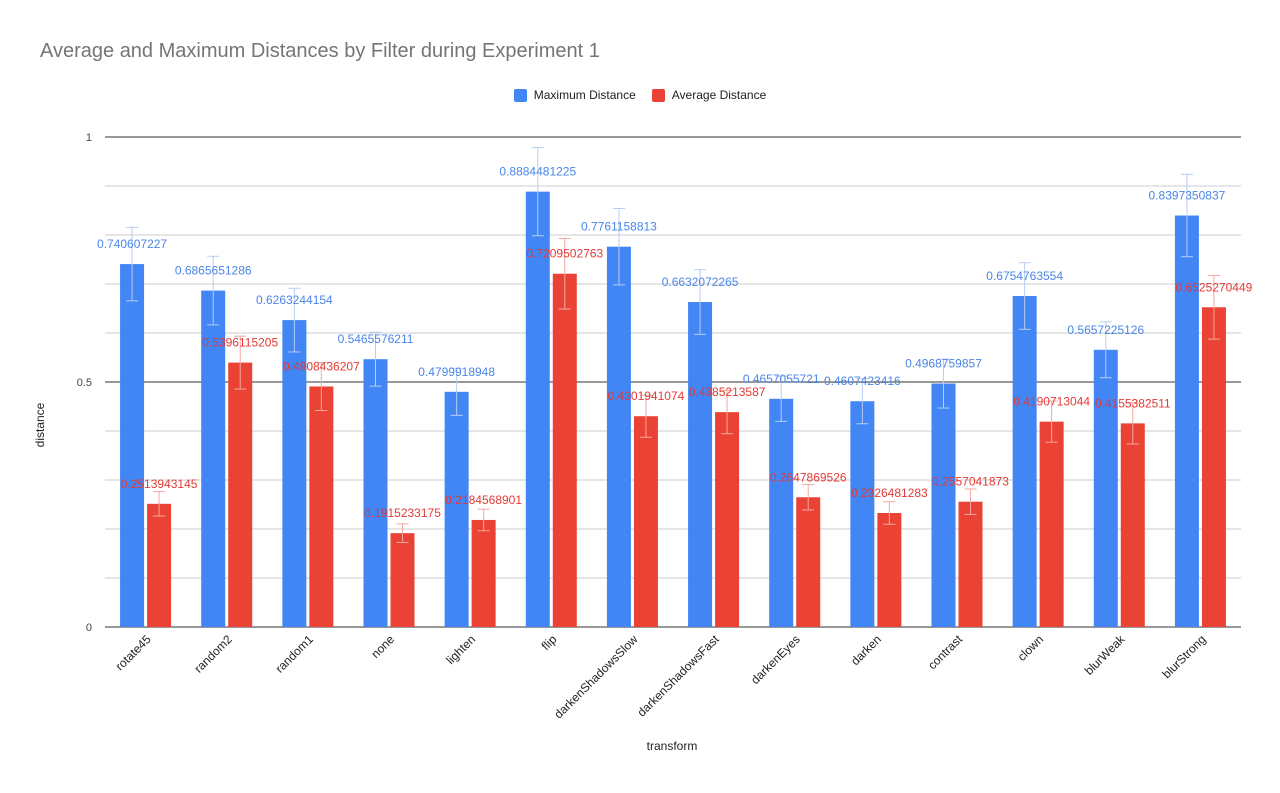  Describe the element at coordinates (564, 254) in the screenshot. I see `data-label-average-distance: 0.7209502763` at that location.